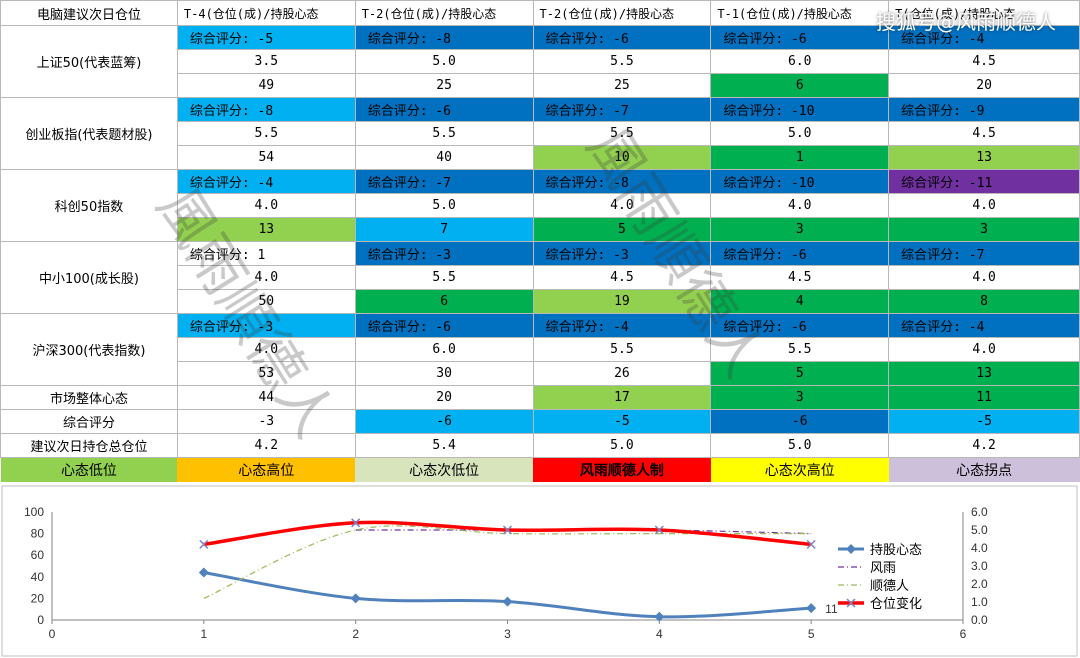  What do you see at coordinates (266, 37) in the screenshot?
I see `score-cell: 综合评分: -5` at bounding box center [266, 37].